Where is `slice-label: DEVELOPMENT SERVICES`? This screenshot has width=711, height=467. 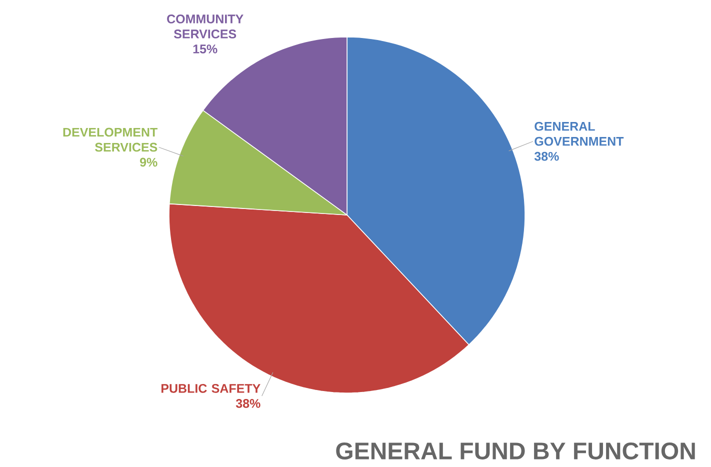
slice-label: DEVELOPMENT SERVICES is located at coordinates (110, 140).